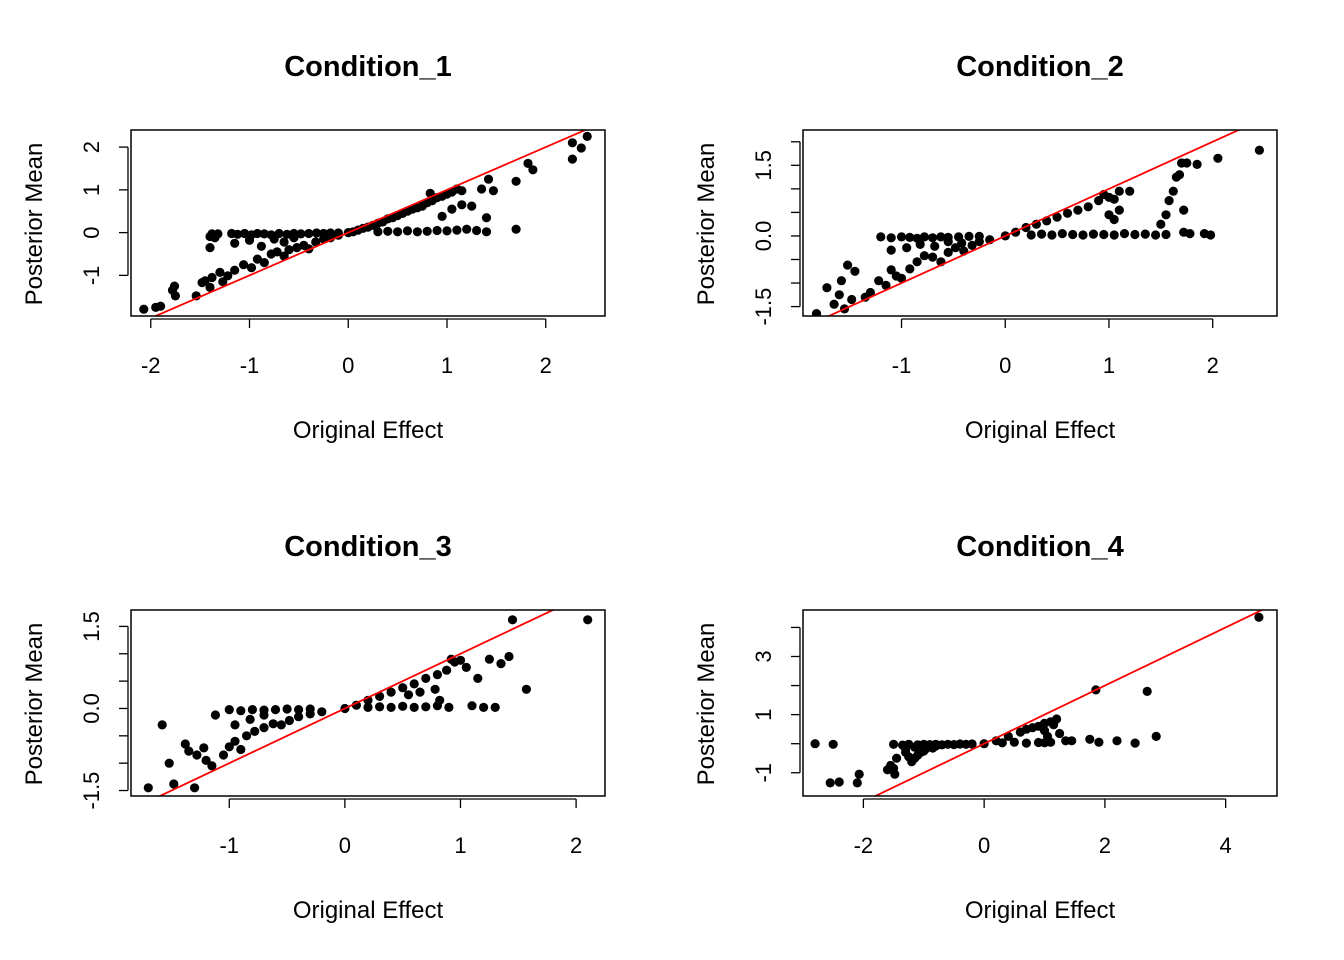 This screenshot has width=1344, height=960. I want to click on y-tick-label: 2, so click(91, 147).